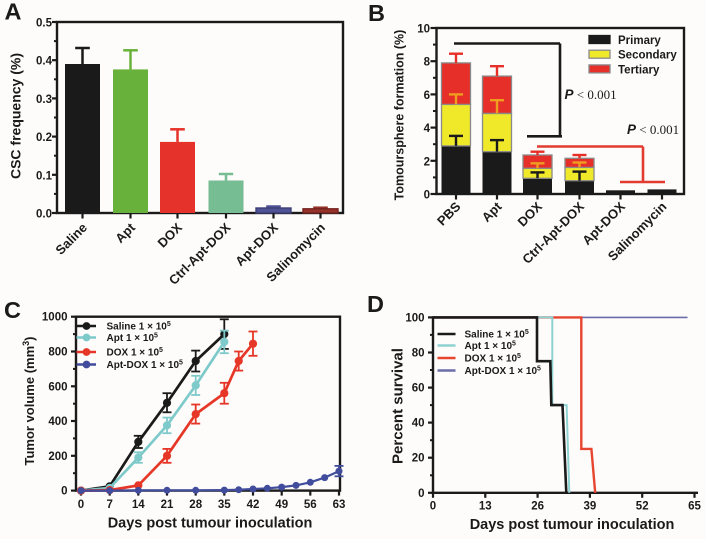 This screenshot has height=539, width=706. I want to click on svg-text: Tertiary, so click(639, 70).